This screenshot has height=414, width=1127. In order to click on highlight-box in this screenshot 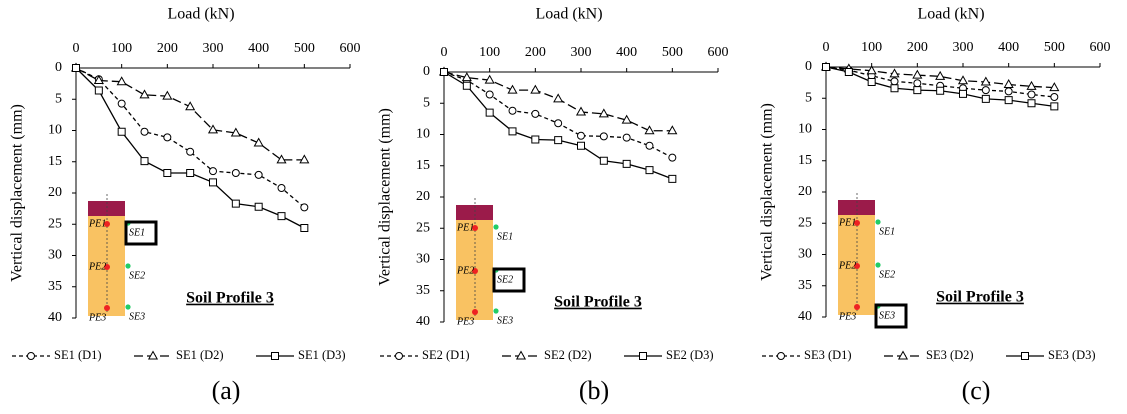, I will do `click(509, 280)`.